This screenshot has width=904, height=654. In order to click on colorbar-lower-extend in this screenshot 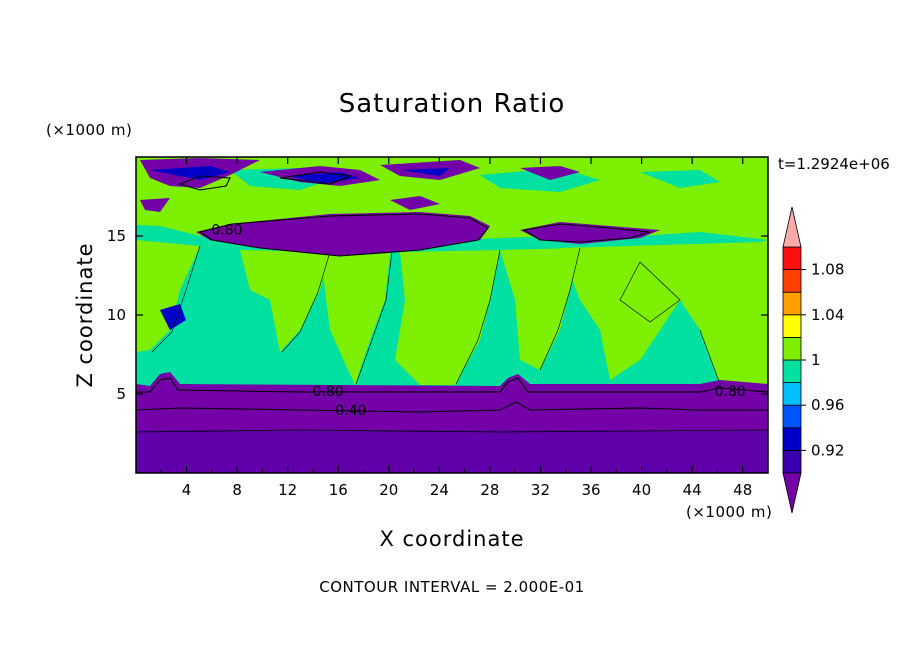, I will do `click(792, 493)`.